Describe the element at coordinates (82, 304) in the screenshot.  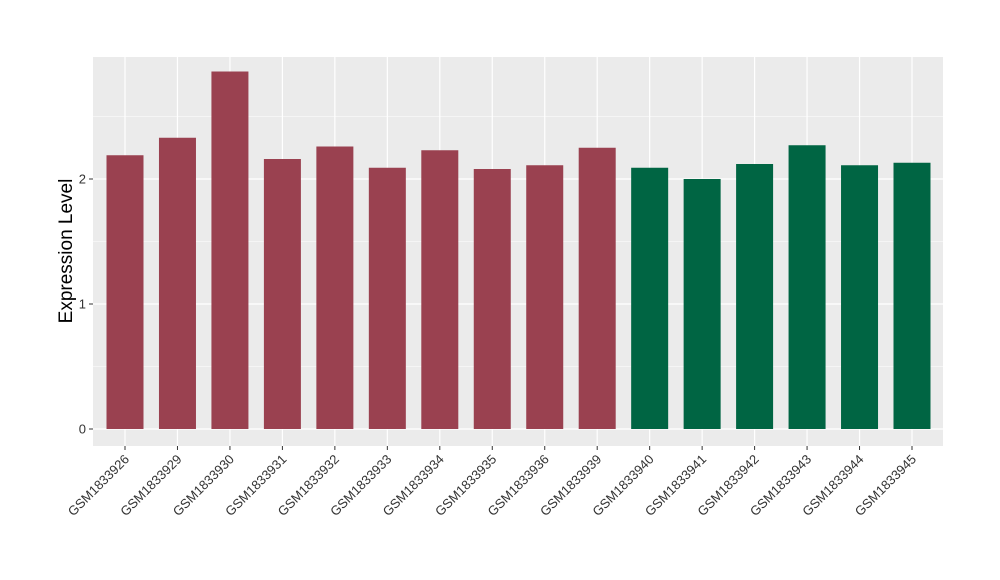
I see `y-tick-label: 1` at that location.